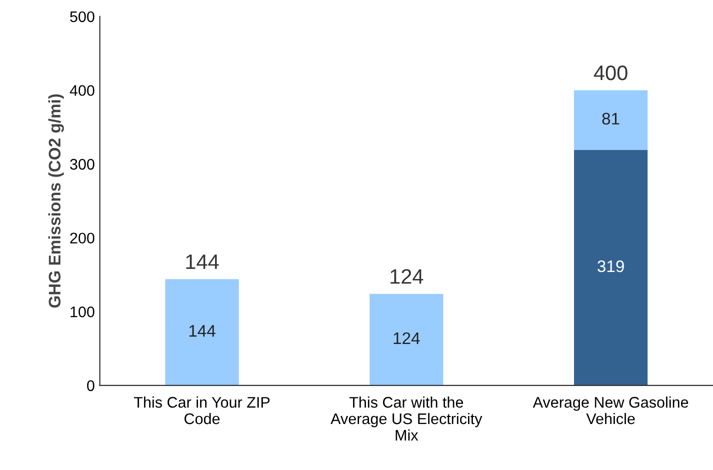 This screenshot has height=470, width=713. I want to click on data-label: 319, so click(611, 266).